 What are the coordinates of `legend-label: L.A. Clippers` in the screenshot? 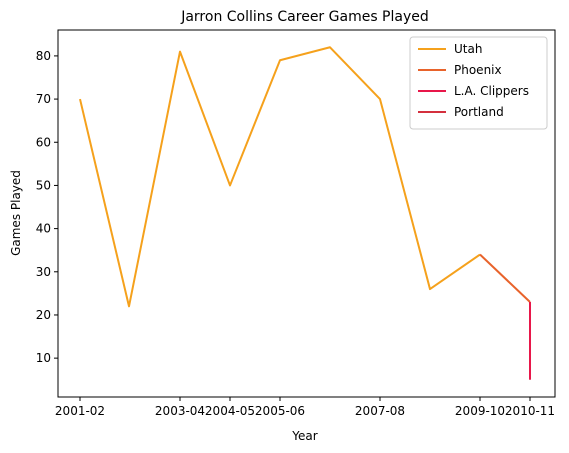 It's located at (491, 91).